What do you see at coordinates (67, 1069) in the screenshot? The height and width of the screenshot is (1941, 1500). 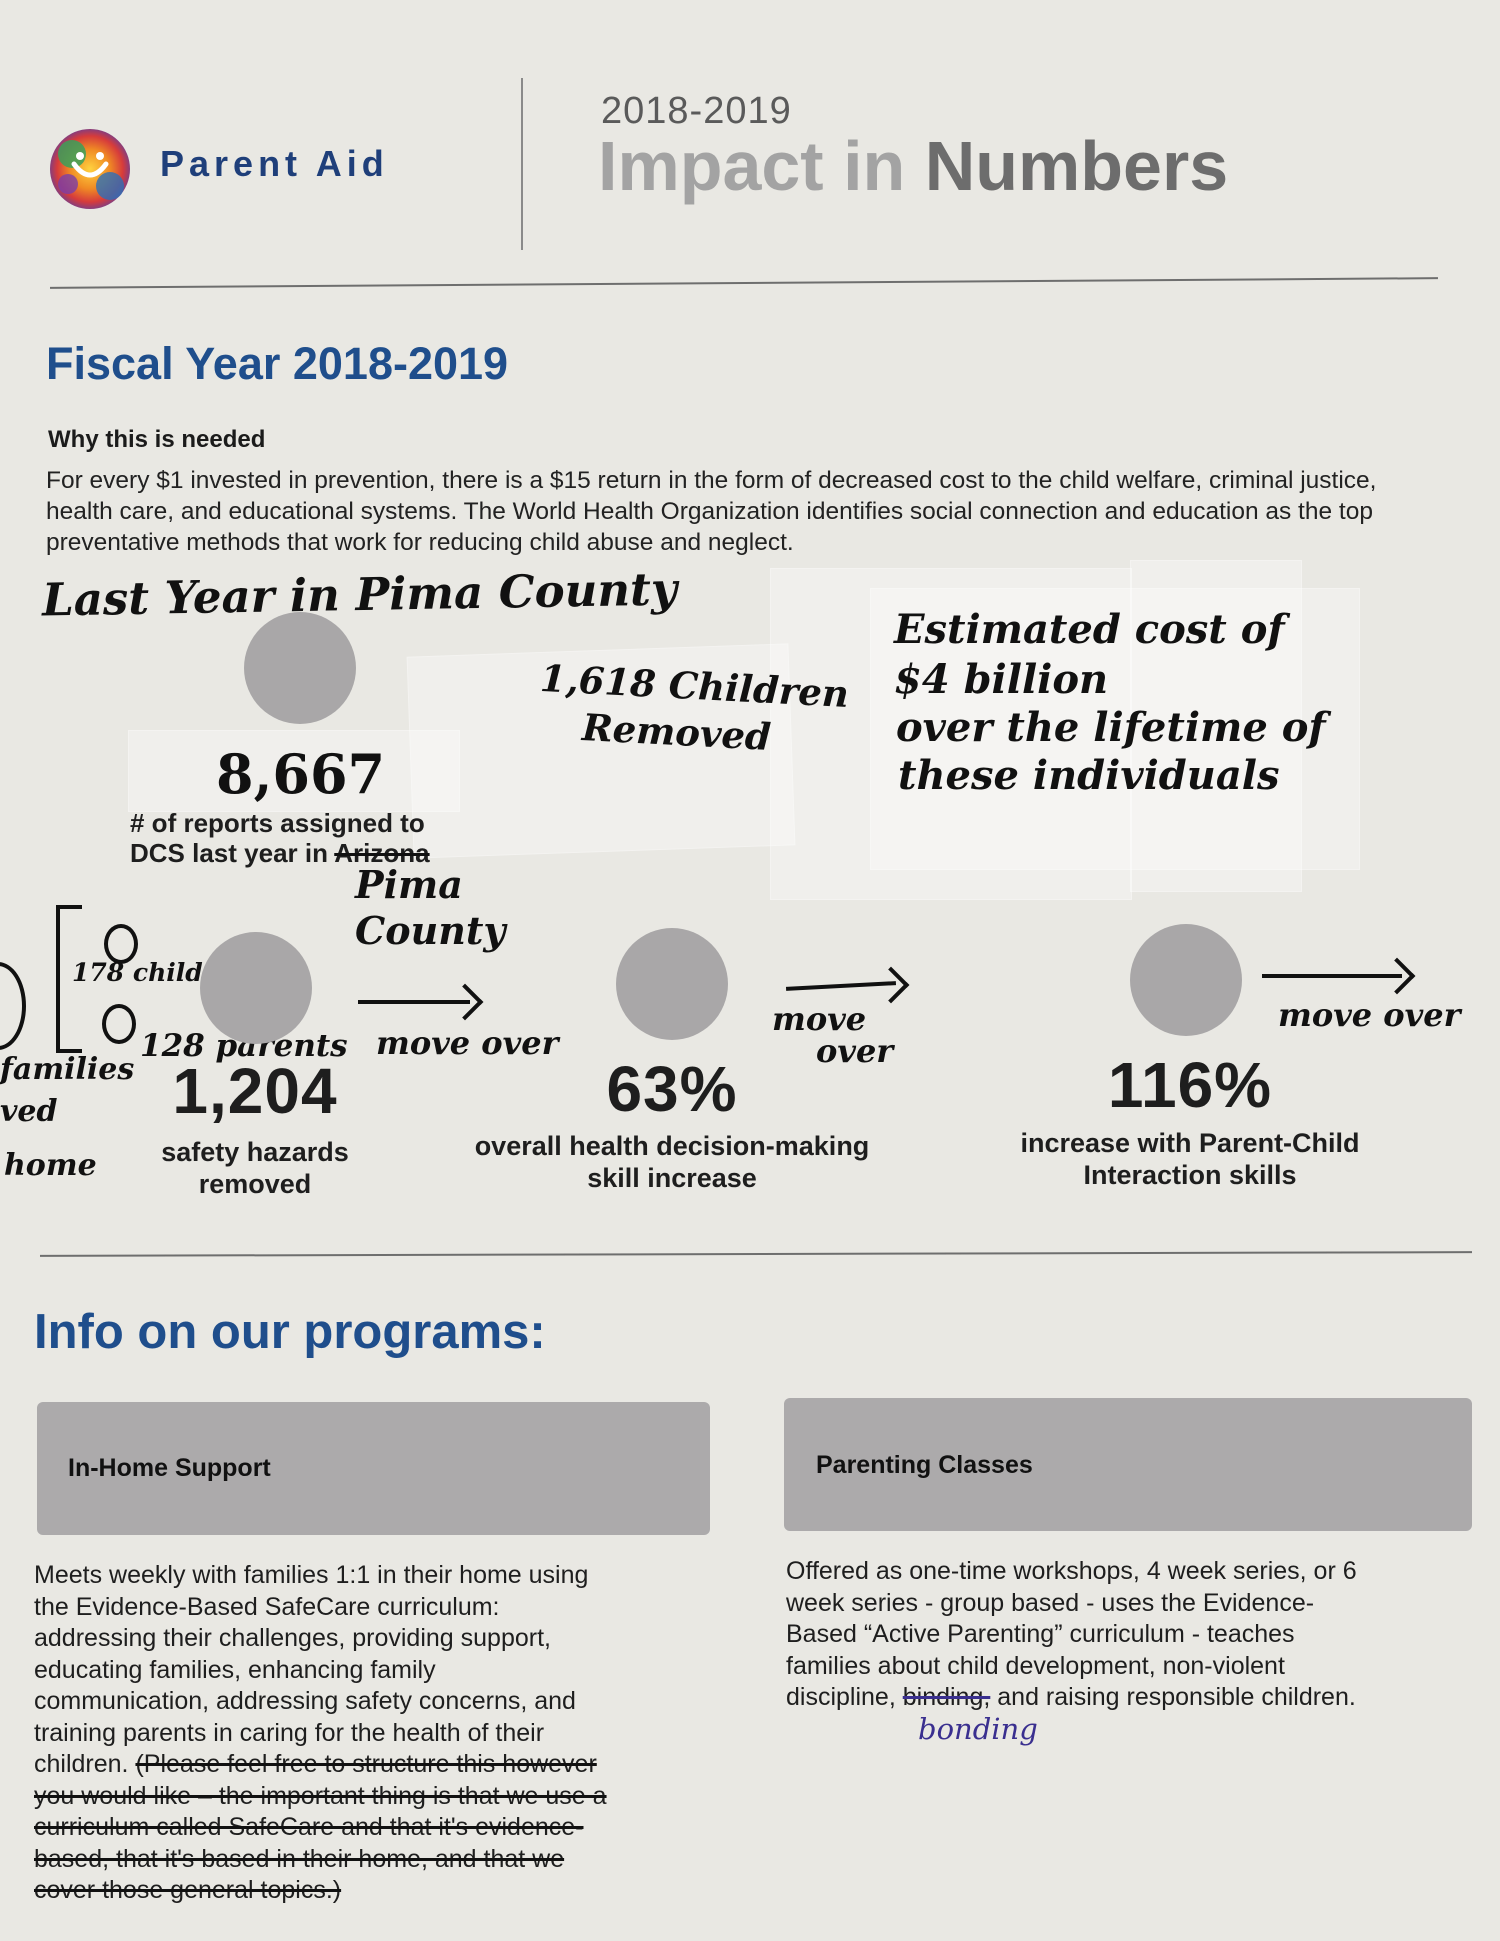 I see `handwritten-margin-families: families` at bounding box center [67, 1069].